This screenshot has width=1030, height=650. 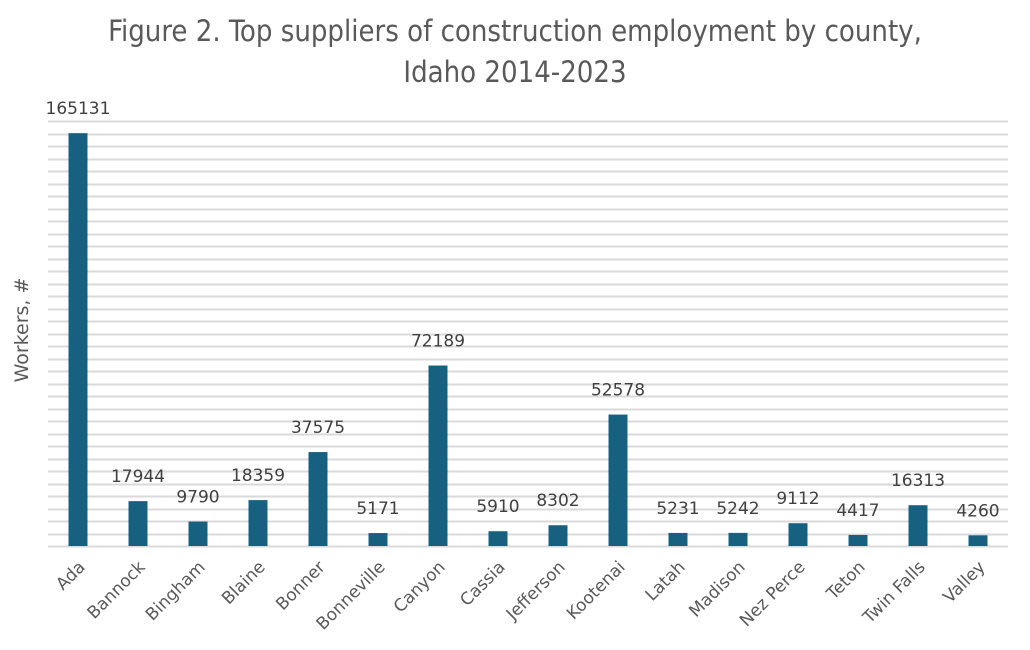 What do you see at coordinates (677, 509) in the screenshot?
I see `data-label: 5231` at bounding box center [677, 509].